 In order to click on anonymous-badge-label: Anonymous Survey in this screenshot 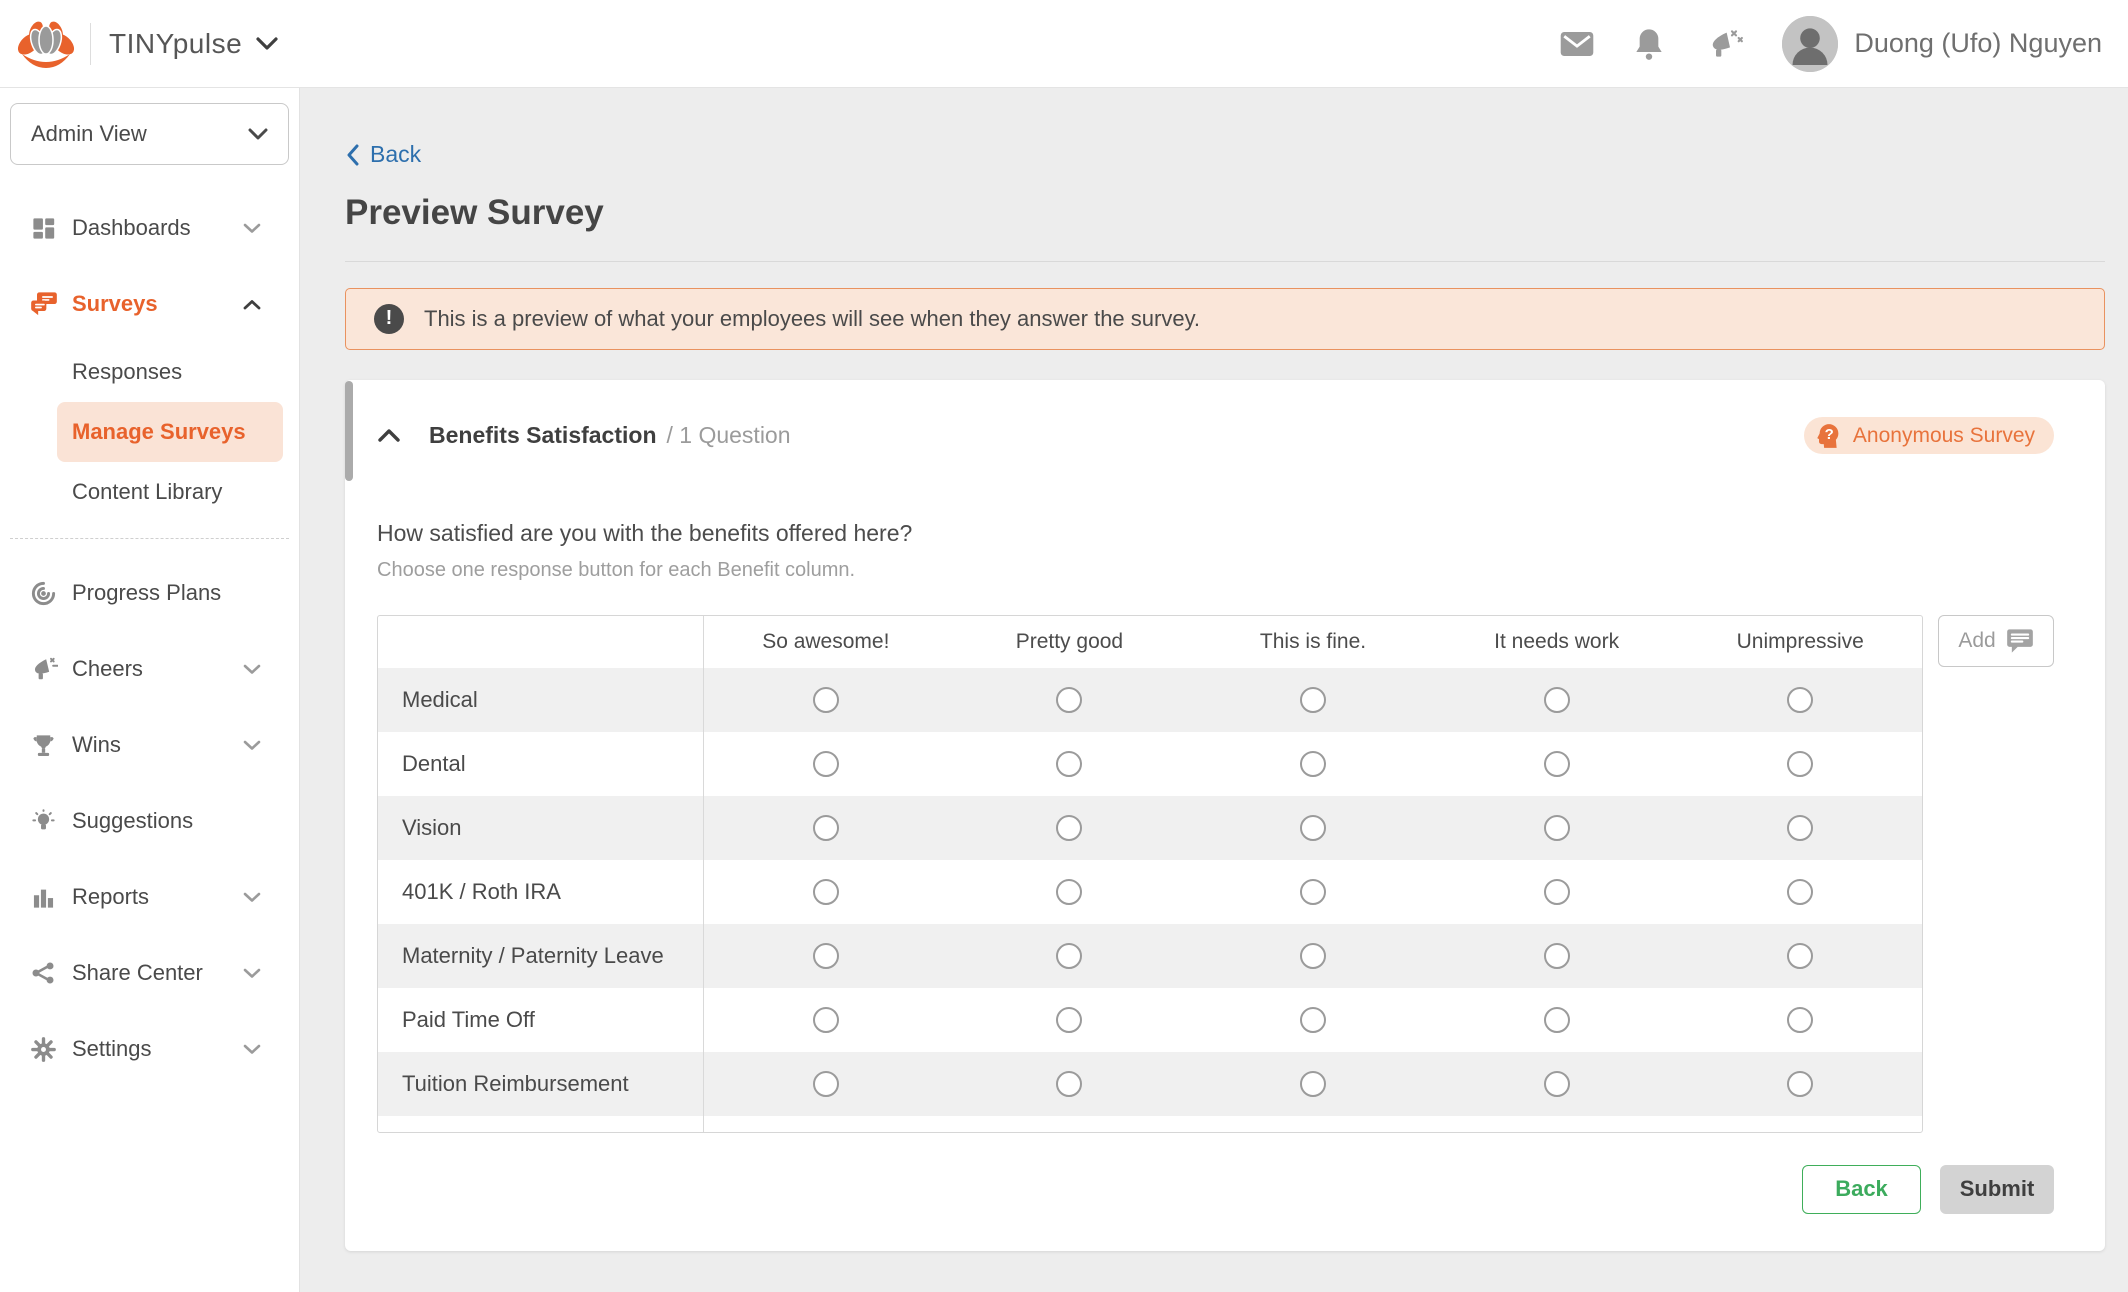, I will do `click(1943, 435)`.